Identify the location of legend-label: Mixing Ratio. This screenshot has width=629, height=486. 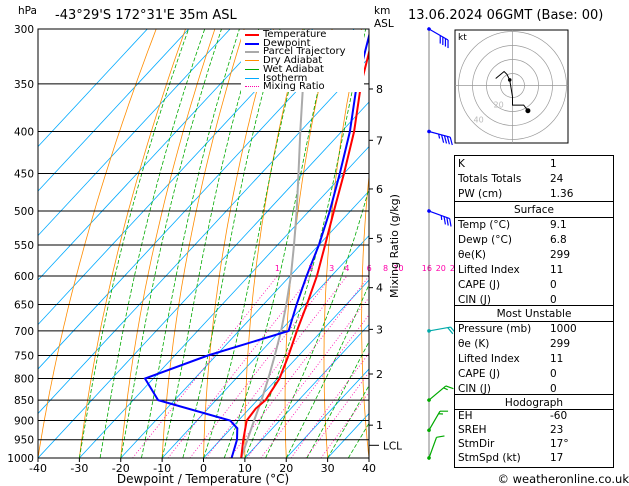
(294, 87).